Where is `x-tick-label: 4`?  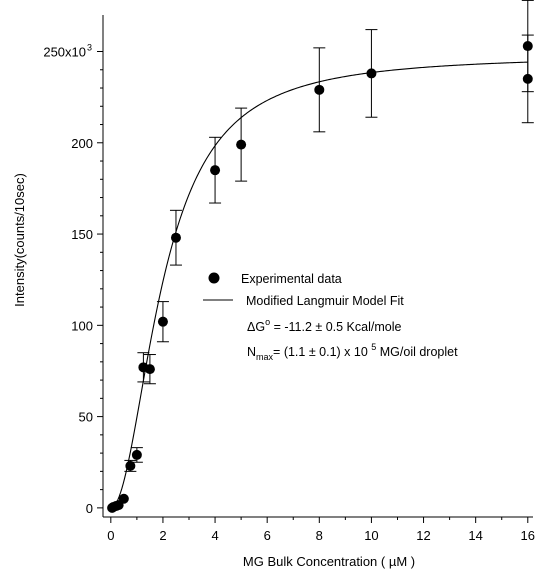 x-tick-label: 4 is located at coordinates (214, 535).